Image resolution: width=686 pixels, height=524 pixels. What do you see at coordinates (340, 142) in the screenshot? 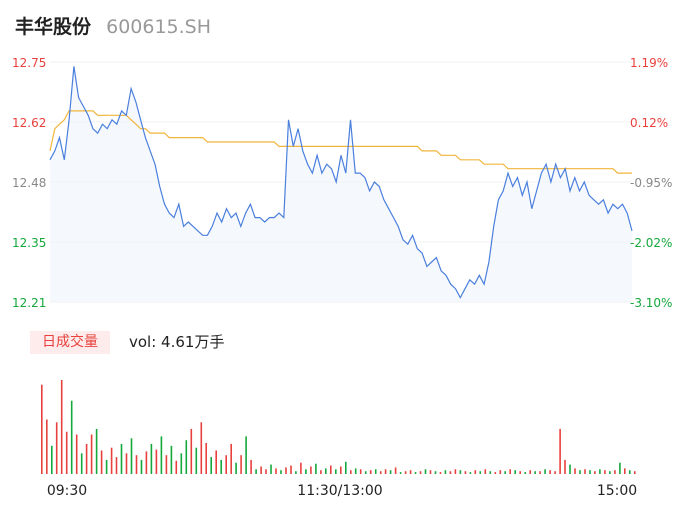
I see `average-price-line` at bounding box center [340, 142].